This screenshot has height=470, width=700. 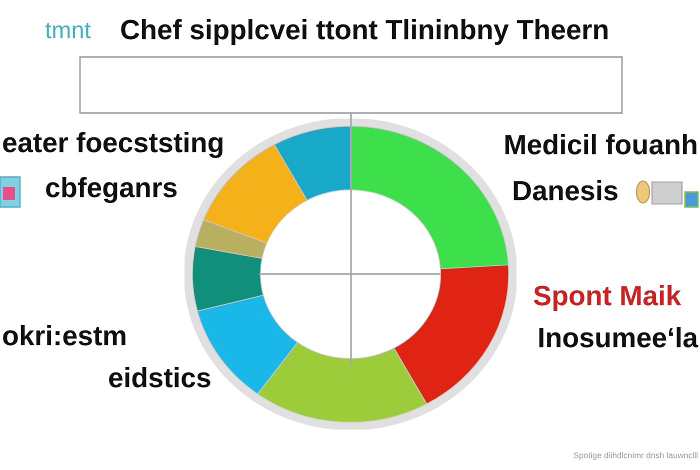 I want to click on text: Inosumee‘la, so click(x=618, y=337).